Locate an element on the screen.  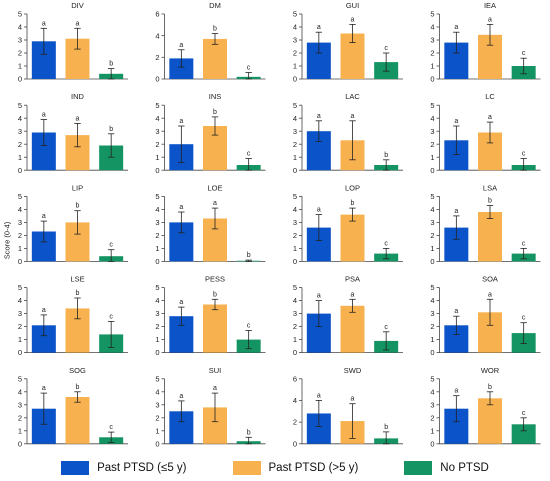
legend-item-past-ptsd: Past PTSD (>5 y) is located at coordinates (295, 468).